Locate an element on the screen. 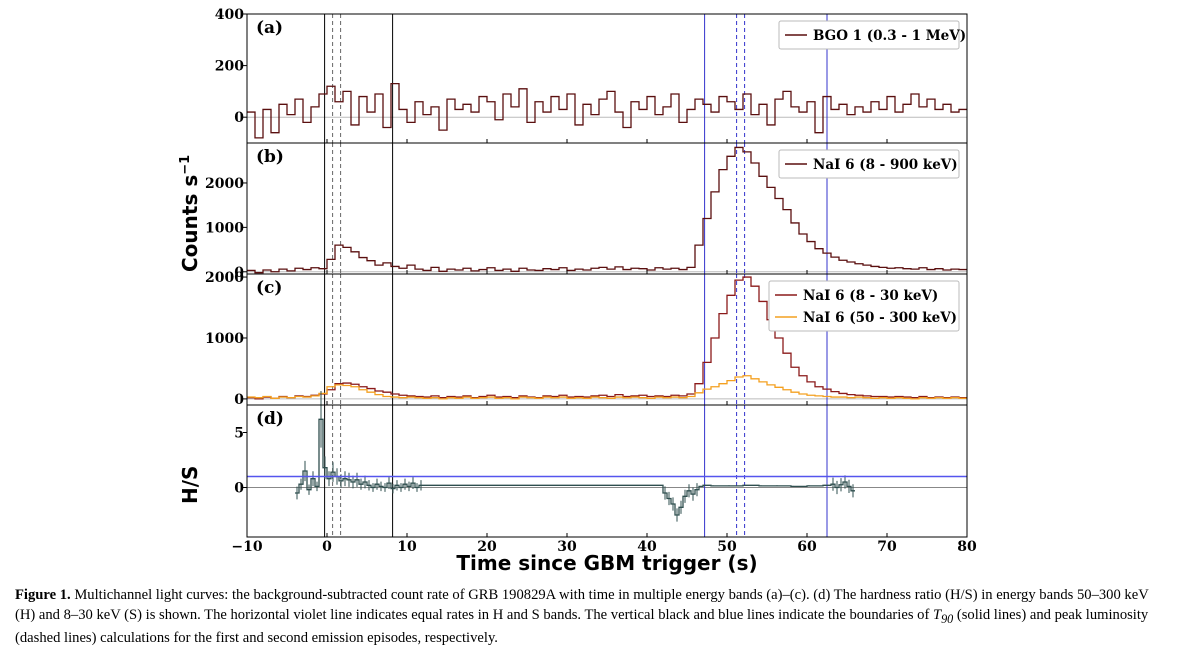 This screenshot has height=652, width=1181. x-tick-label: 0 is located at coordinates (327, 547).